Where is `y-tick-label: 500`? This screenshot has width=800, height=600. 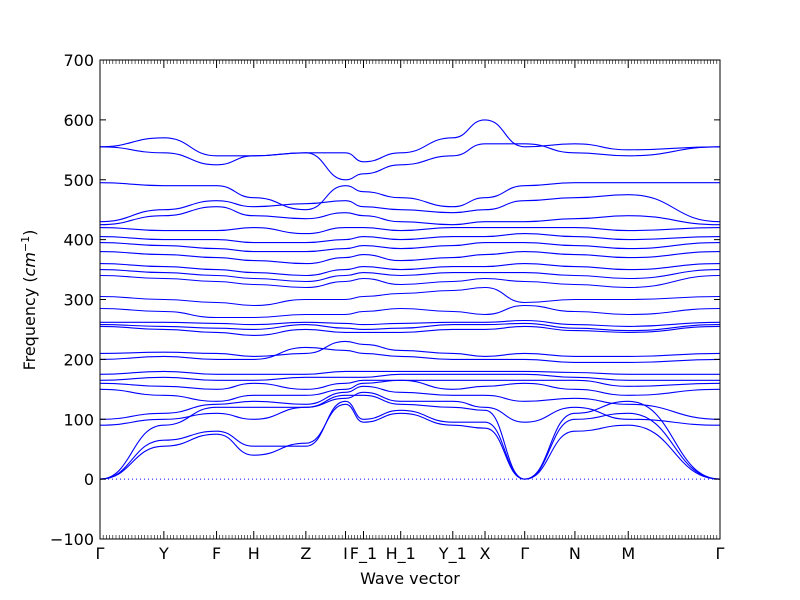 y-tick-label: 500 is located at coordinates (78, 180).